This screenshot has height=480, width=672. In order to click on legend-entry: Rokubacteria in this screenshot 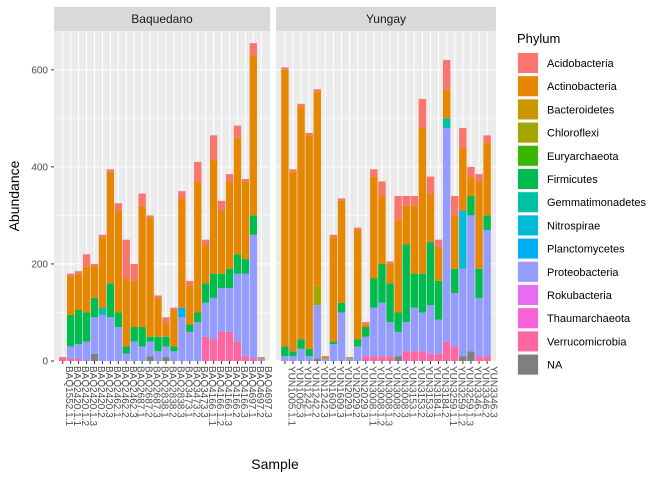, I will do `click(565, 295)`.